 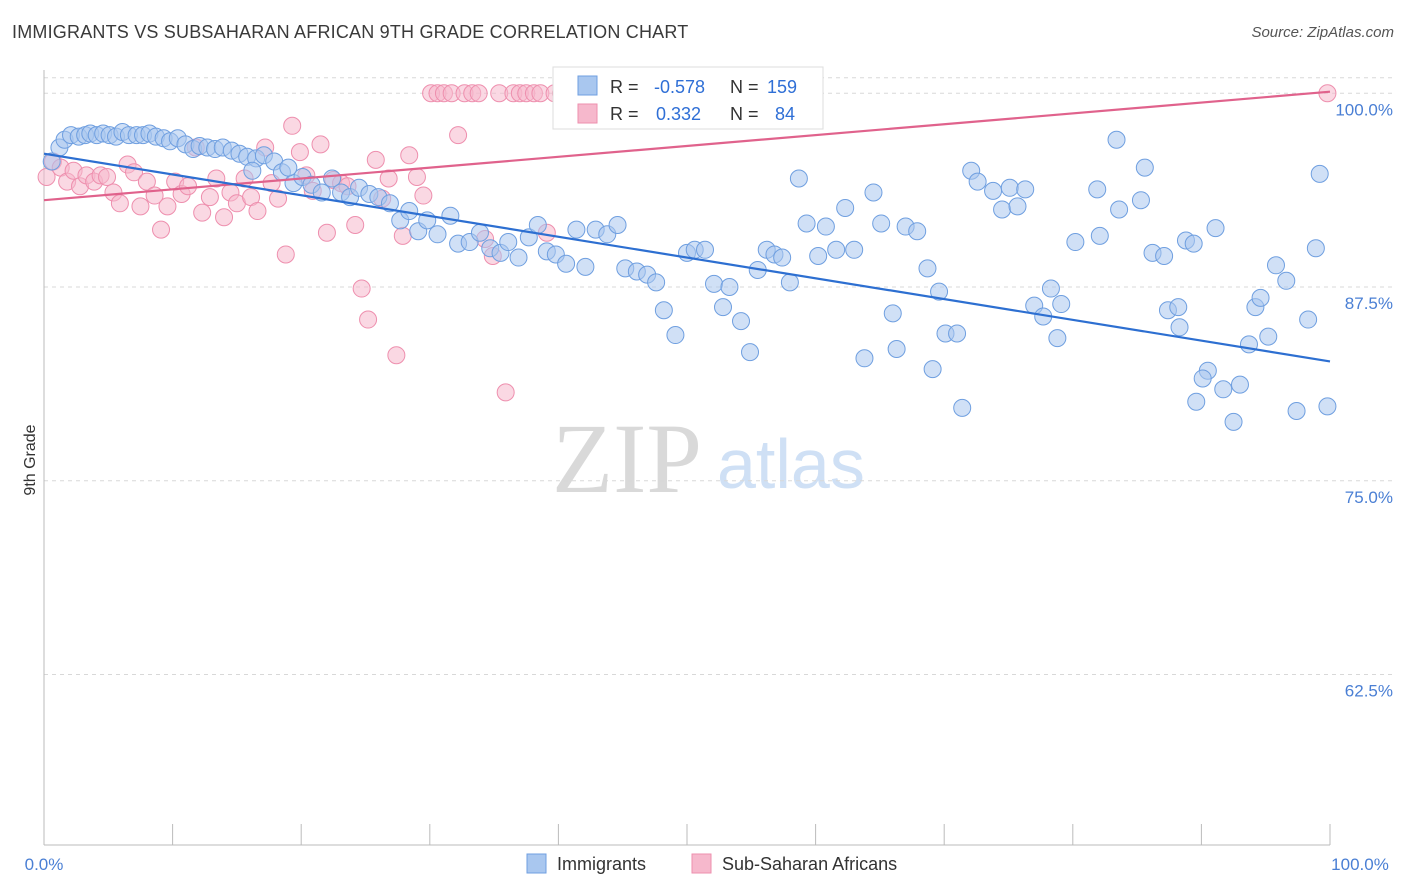 What do you see at coordinates (601, 864) in the screenshot?
I see `legend-immigrants-label: Immigrants` at bounding box center [601, 864].